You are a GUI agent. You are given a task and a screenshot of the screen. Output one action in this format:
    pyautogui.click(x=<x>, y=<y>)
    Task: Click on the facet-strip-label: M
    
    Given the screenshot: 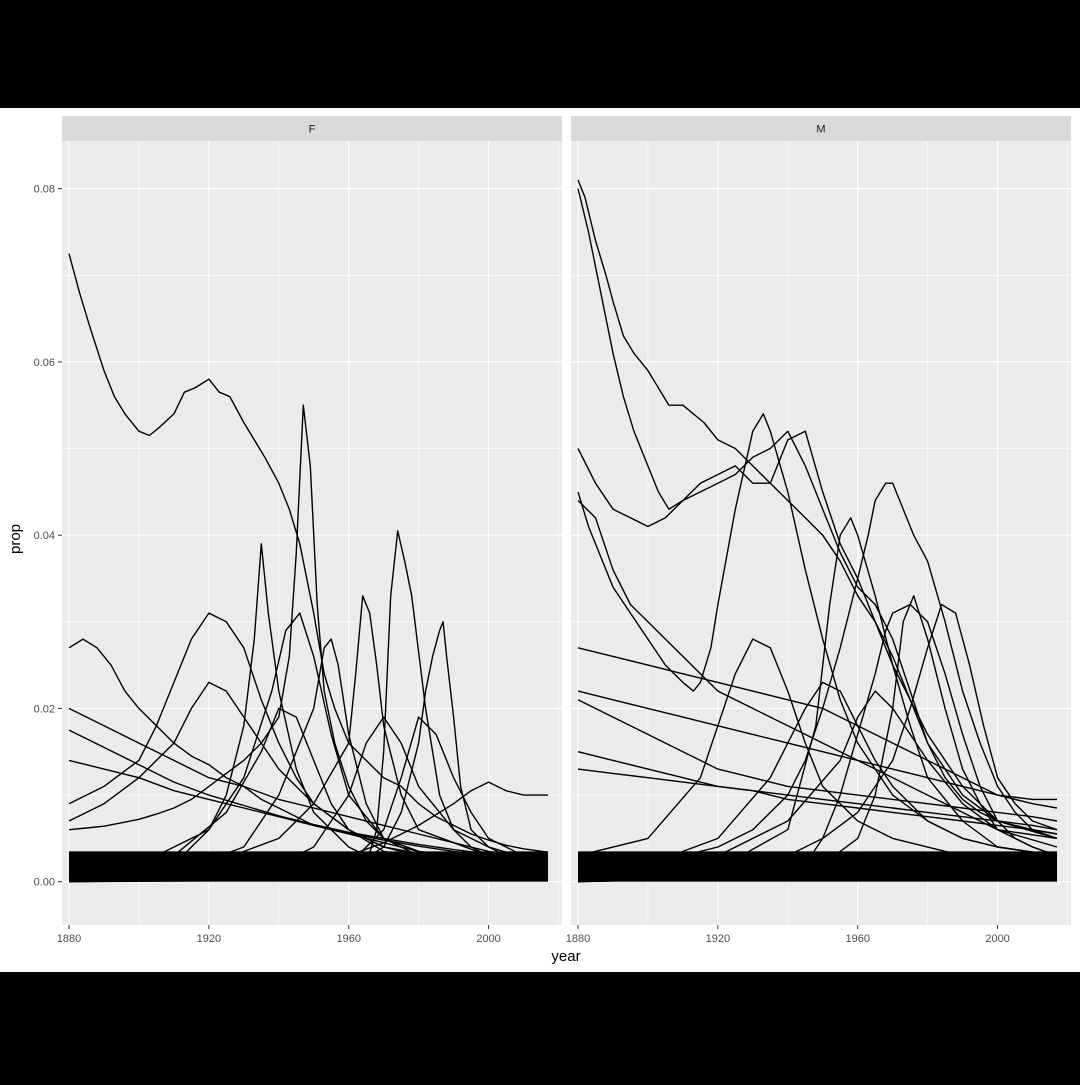 What is the action you would take?
    pyautogui.click(x=820, y=130)
    